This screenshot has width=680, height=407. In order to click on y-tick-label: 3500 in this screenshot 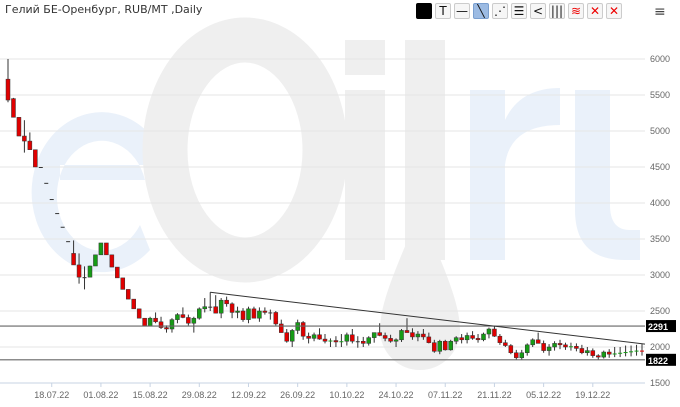, I will do `click(660, 239)`.